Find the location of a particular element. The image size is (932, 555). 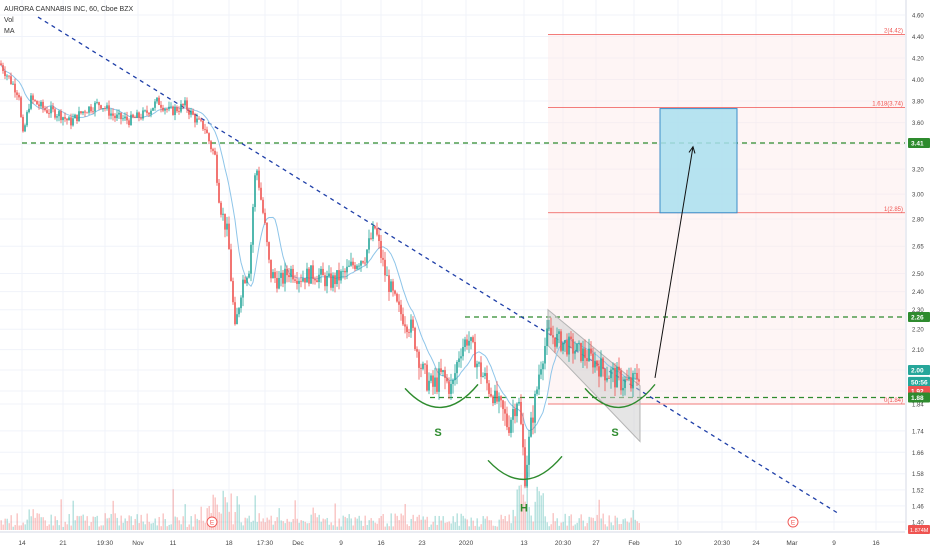

price-tag-label: 2.26 is located at coordinates (917, 318).